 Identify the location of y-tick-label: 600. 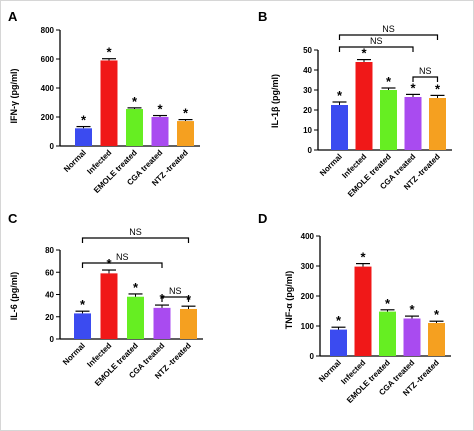
(48, 59).